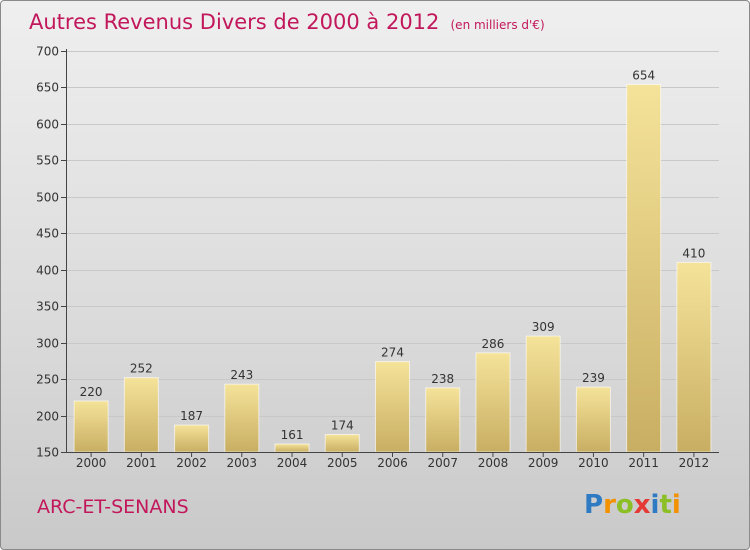 The image size is (750, 550). Describe the element at coordinates (342, 426) in the screenshot. I see `data-label: 174` at that location.